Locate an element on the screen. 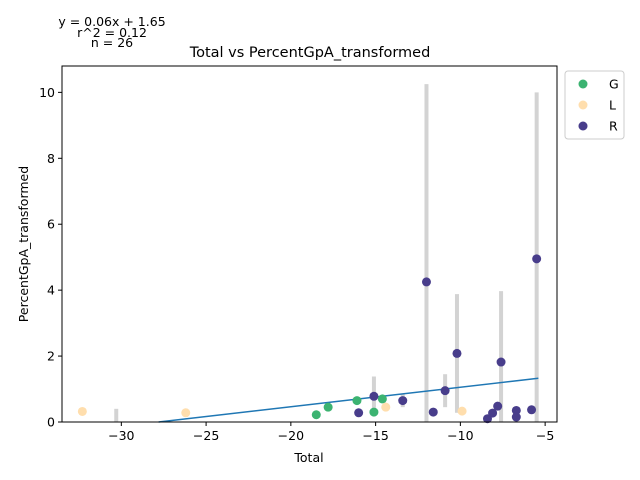  legend-label-R: R is located at coordinates (613, 126).